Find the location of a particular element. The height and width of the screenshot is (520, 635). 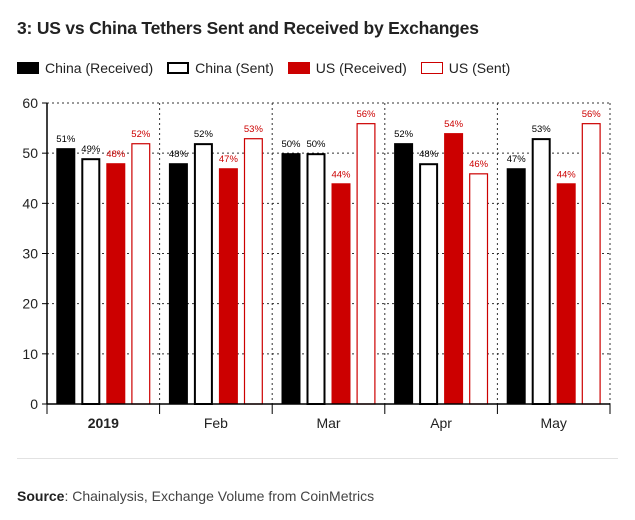

y-tick-label: 60 is located at coordinates (30, 103).